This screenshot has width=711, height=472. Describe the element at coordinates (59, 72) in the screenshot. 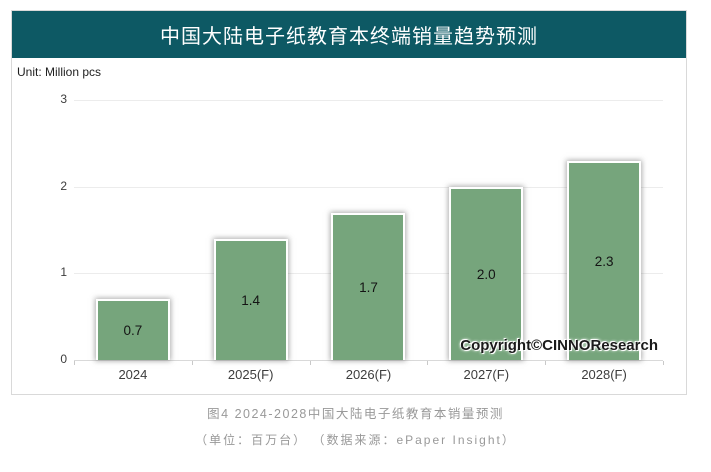

I see `unit-label: Unit: Million pcs` at that location.